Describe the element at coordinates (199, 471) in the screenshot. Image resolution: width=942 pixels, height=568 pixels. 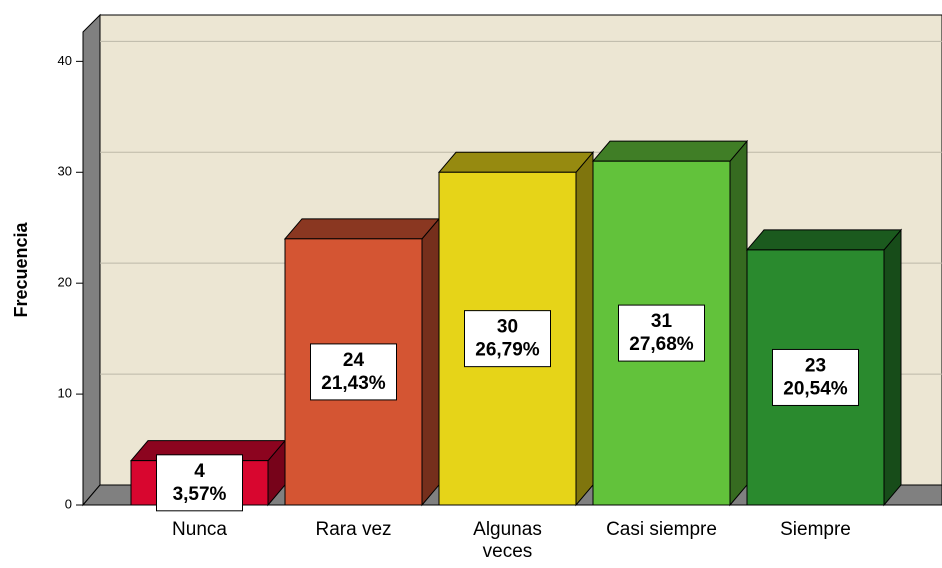
I see `data-label: 4` at that location.